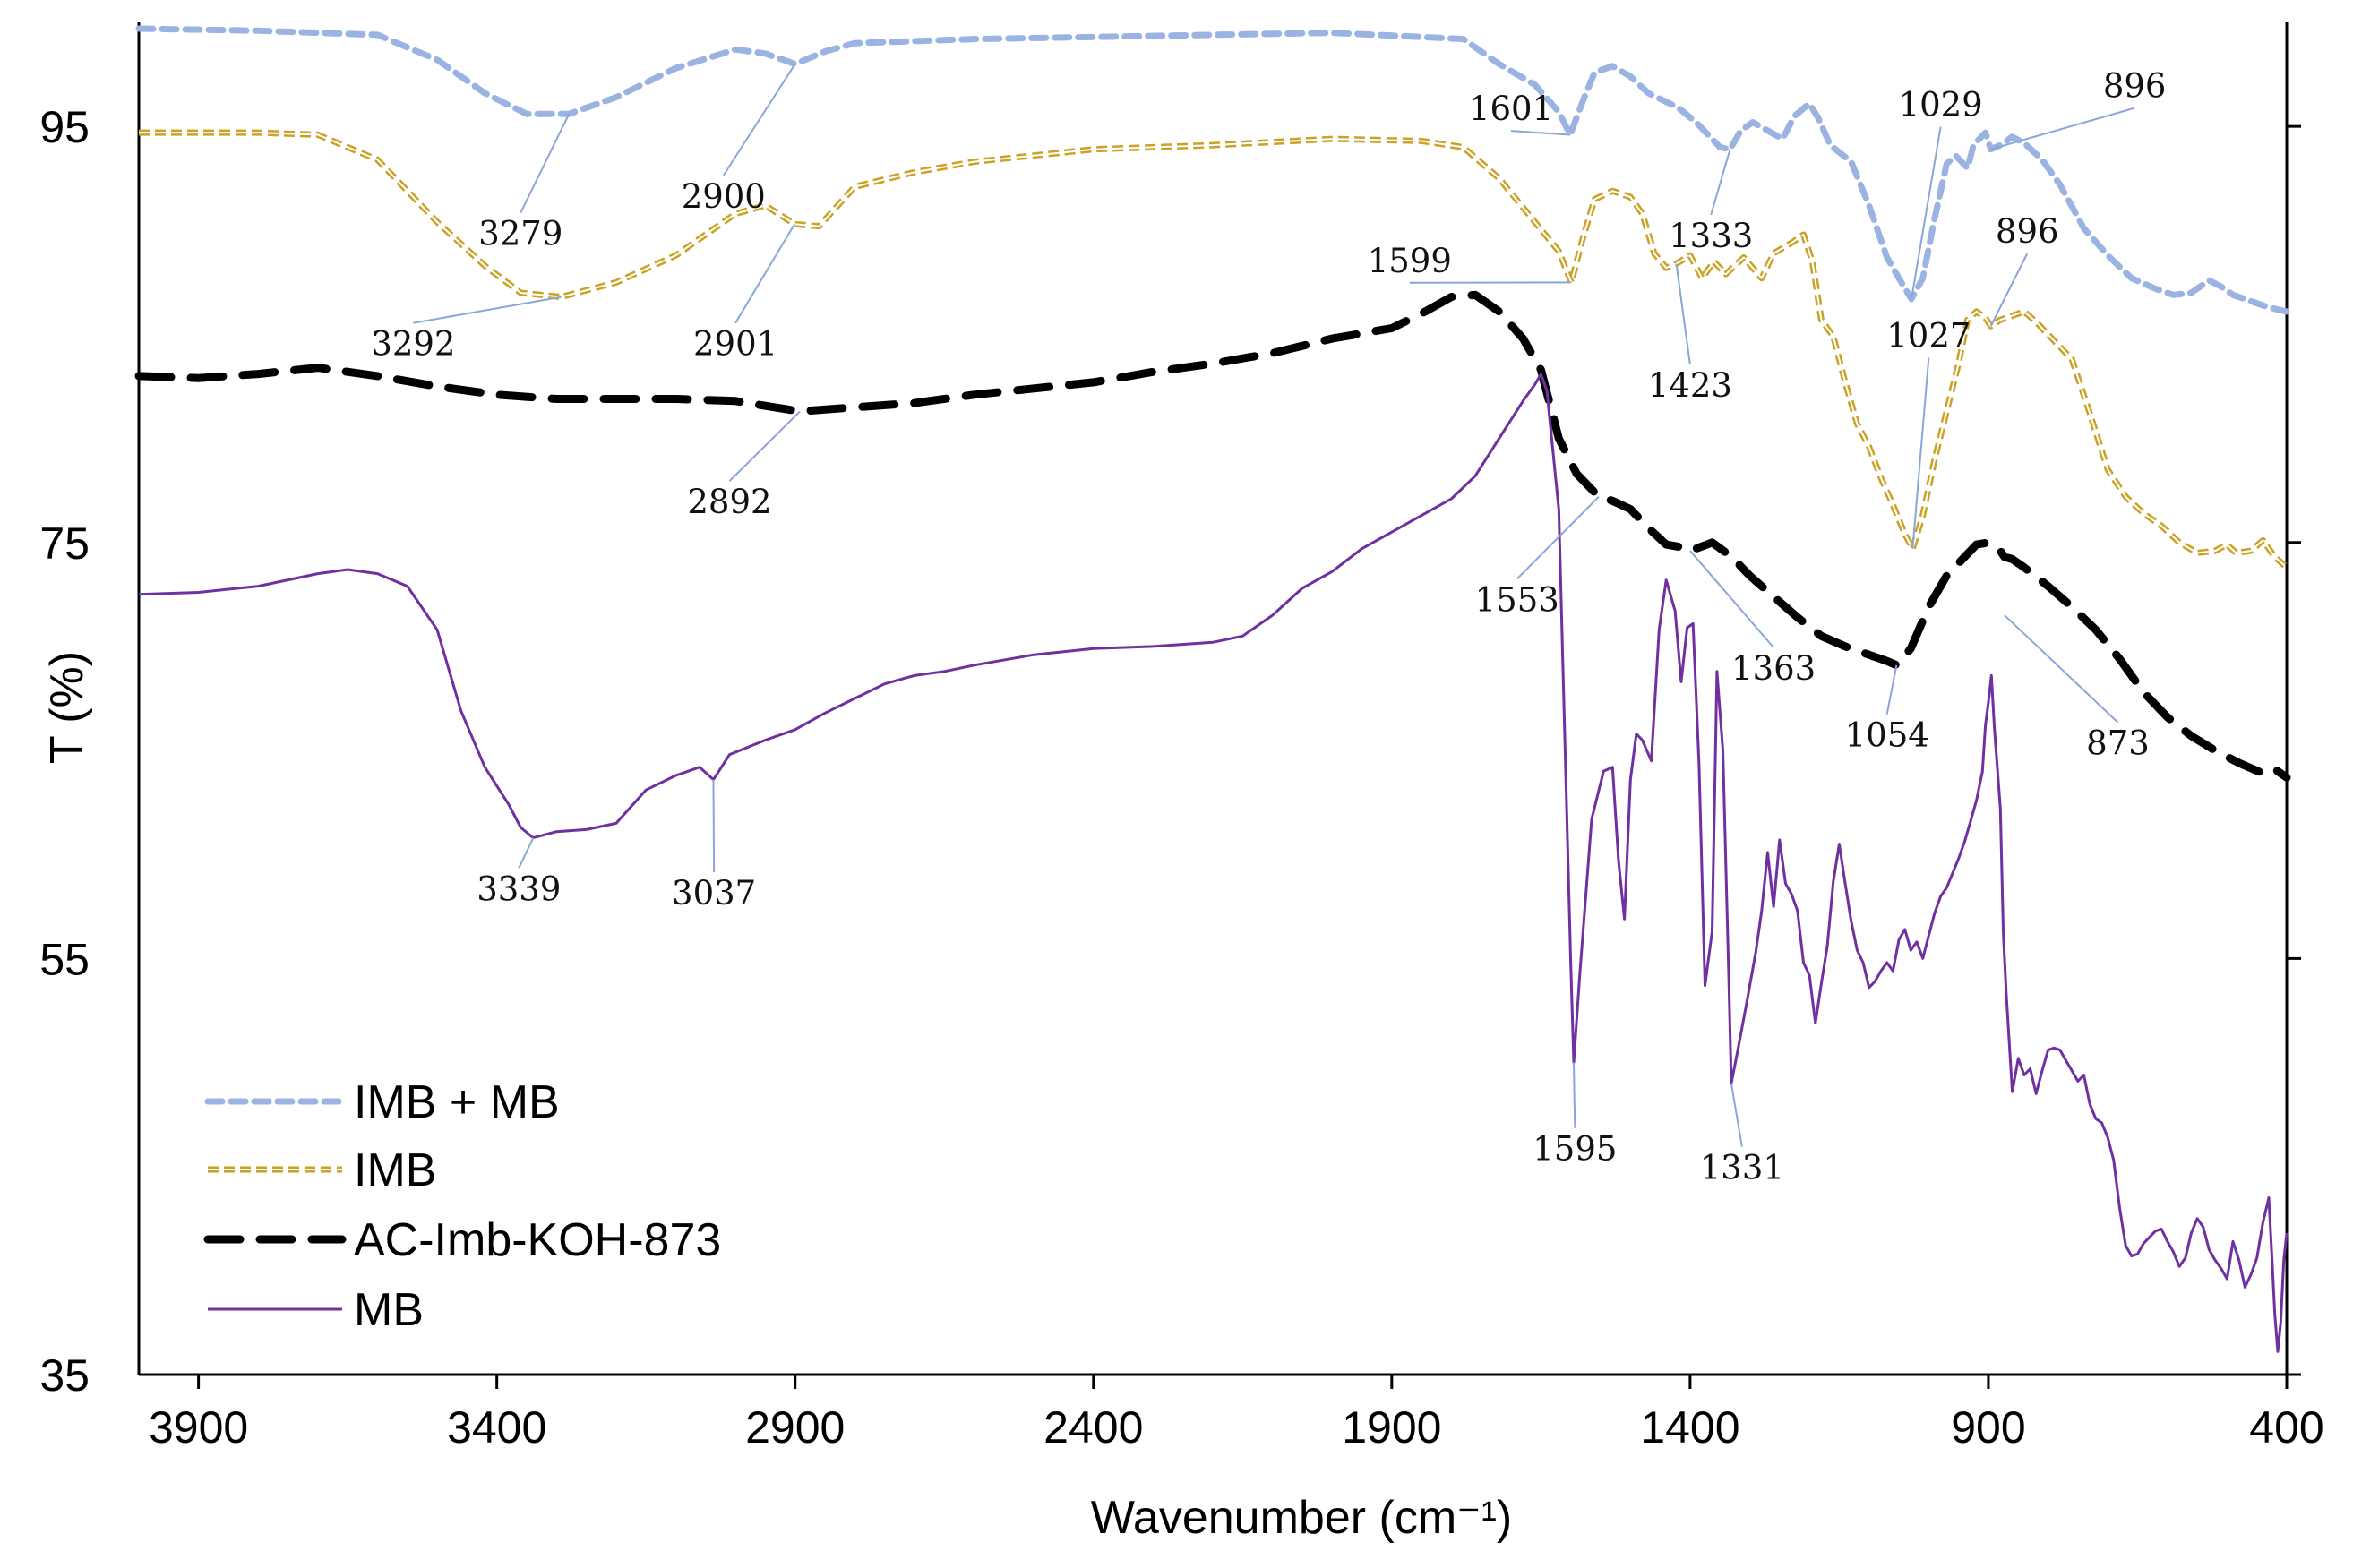 This screenshot has width=2353, height=1568. Describe the element at coordinates (462, 1206) in the screenshot. I see `legend: IMB + MB IMB AC-Imb-KOH-873 MB` at that location.